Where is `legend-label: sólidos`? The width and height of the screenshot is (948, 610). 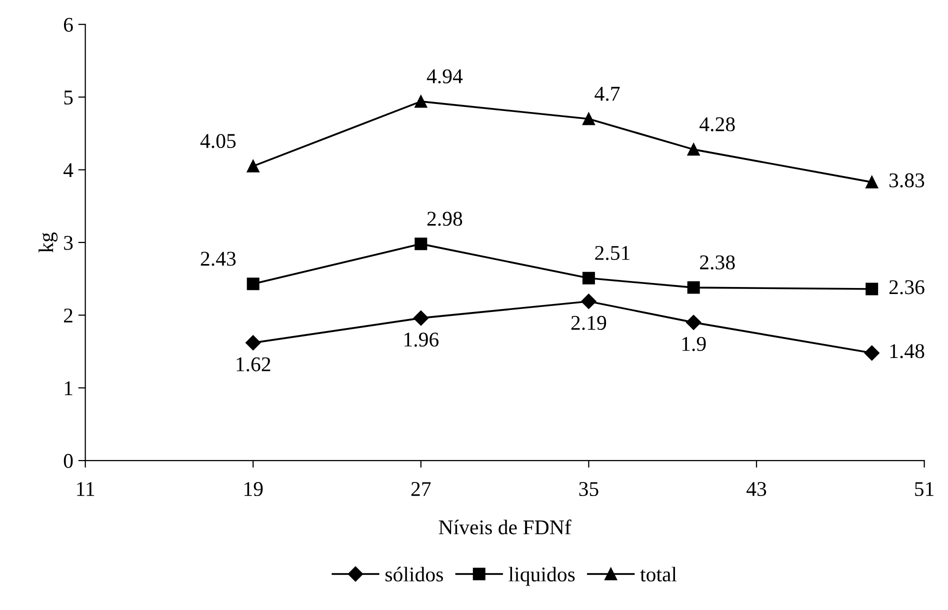
legend-label: sólidos is located at coordinates (414, 574).